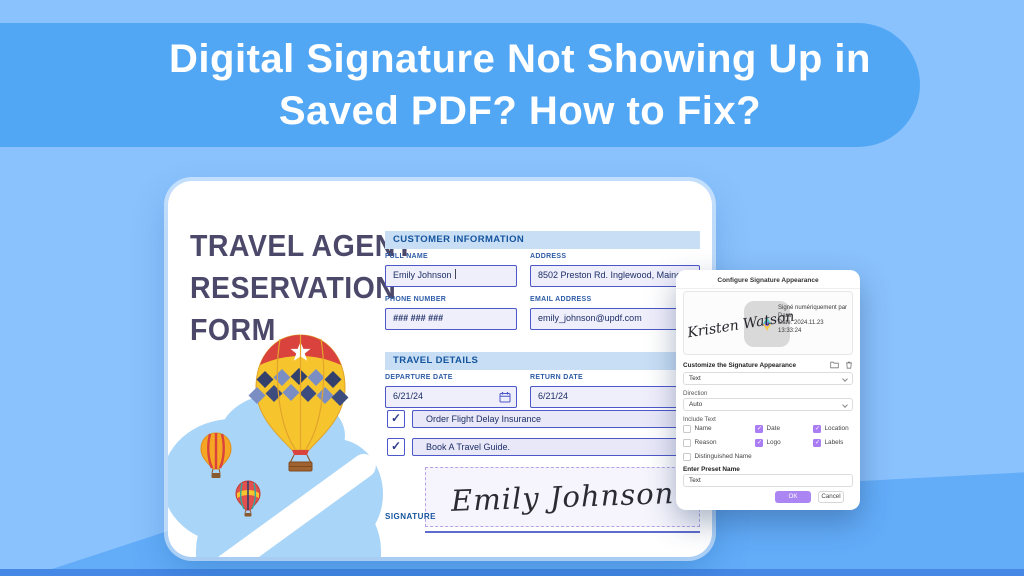 This screenshot has width=1024, height=576. I want to click on full-name-label: FULL NAME, so click(407, 256).